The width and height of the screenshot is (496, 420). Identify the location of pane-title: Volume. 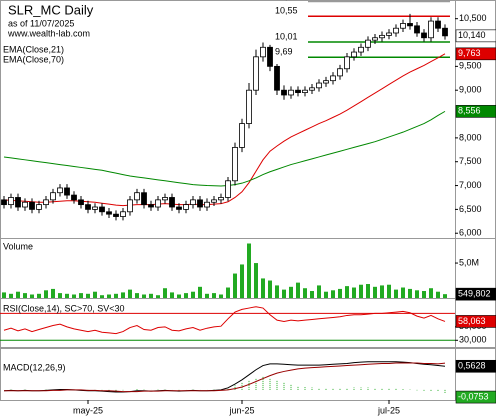
(18, 246).